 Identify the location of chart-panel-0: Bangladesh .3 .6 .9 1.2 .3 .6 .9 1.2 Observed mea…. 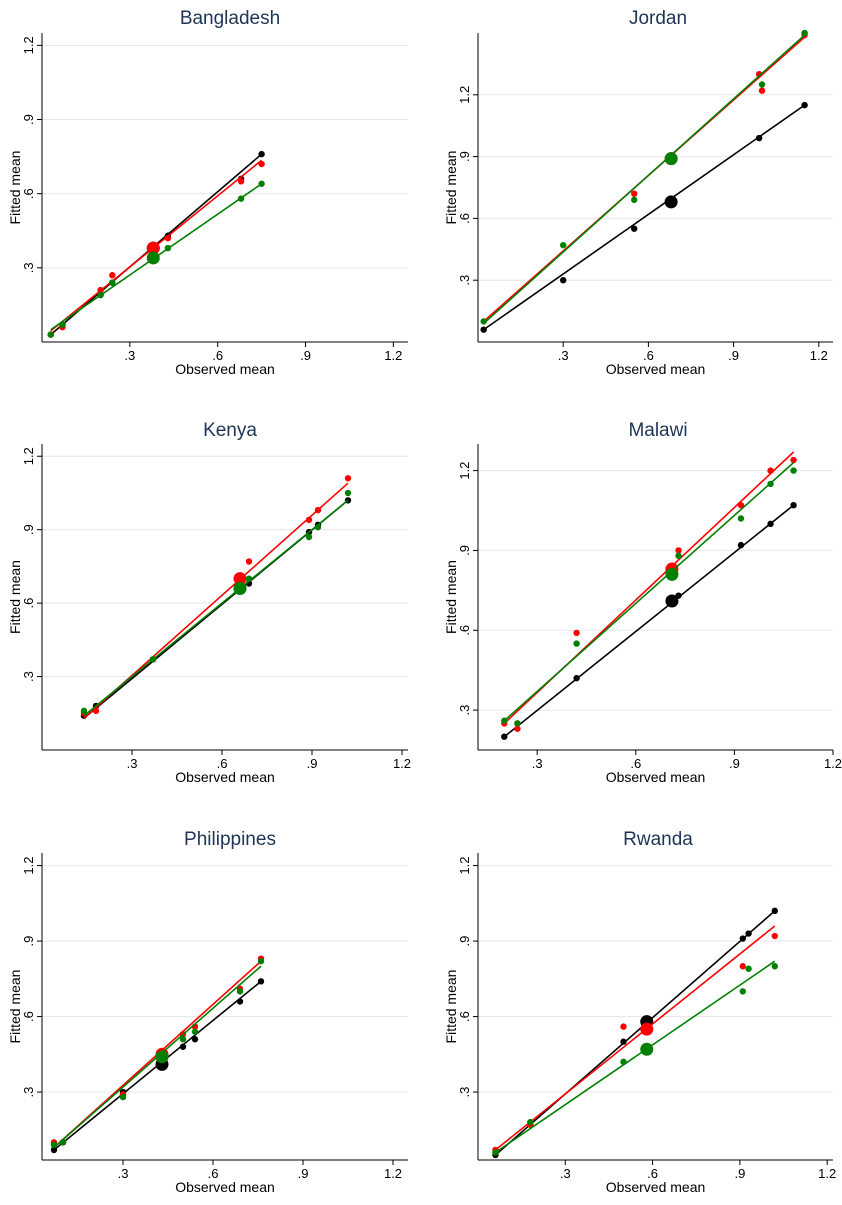
(207, 192).